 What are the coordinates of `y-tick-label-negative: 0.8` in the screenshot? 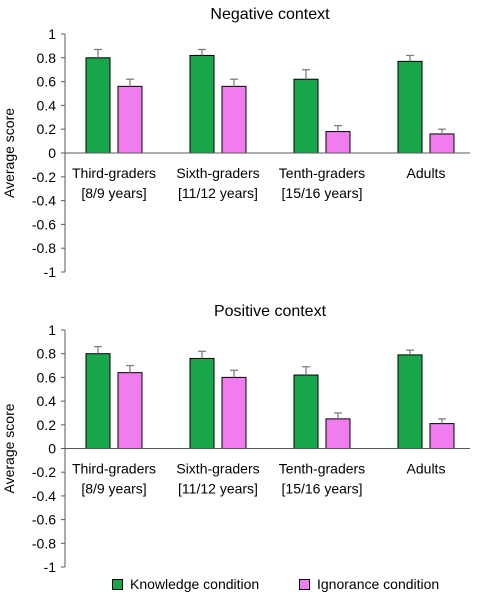 It's located at (47, 58).